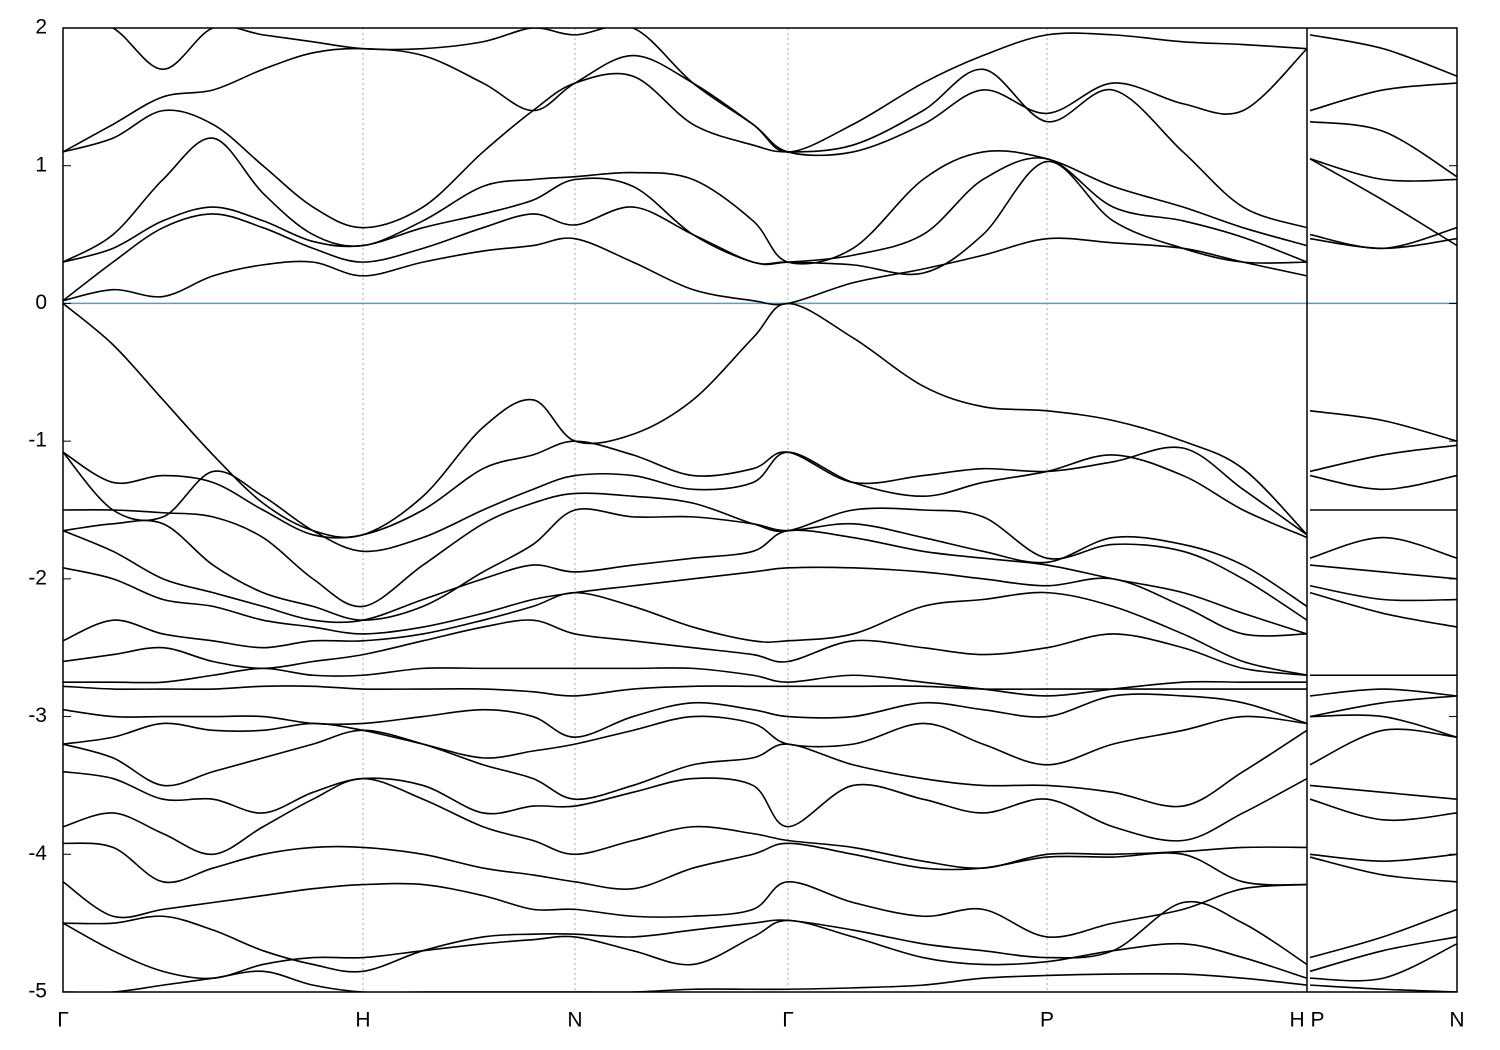  Describe the element at coordinates (362, 1020) in the screenshot. I see `x-tick-label: H` at that location.